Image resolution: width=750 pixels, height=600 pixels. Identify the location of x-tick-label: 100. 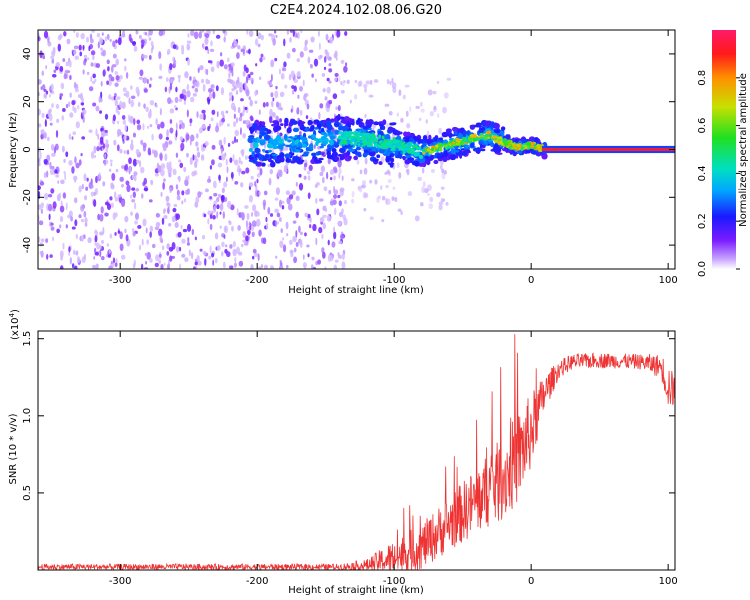
(668, 280).